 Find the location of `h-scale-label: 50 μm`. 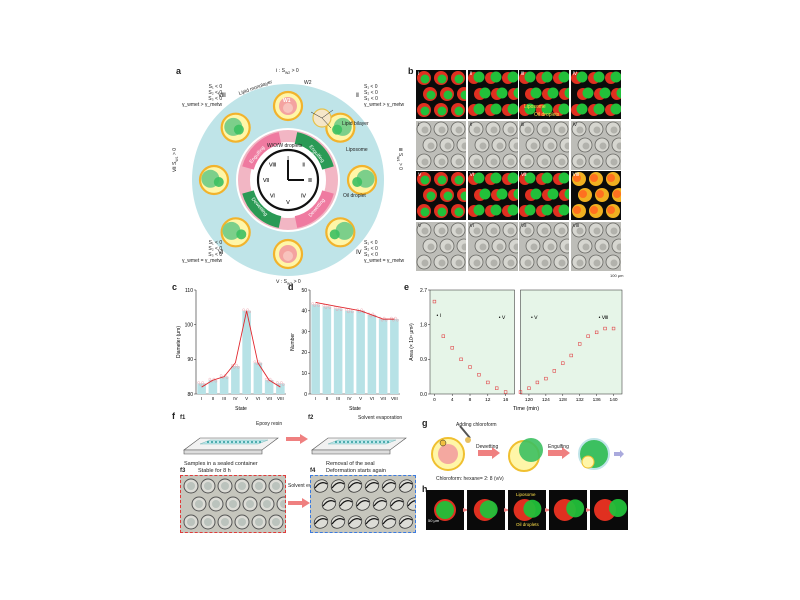

h-scale-label: 50 μm is located at coordinates (434, 520).